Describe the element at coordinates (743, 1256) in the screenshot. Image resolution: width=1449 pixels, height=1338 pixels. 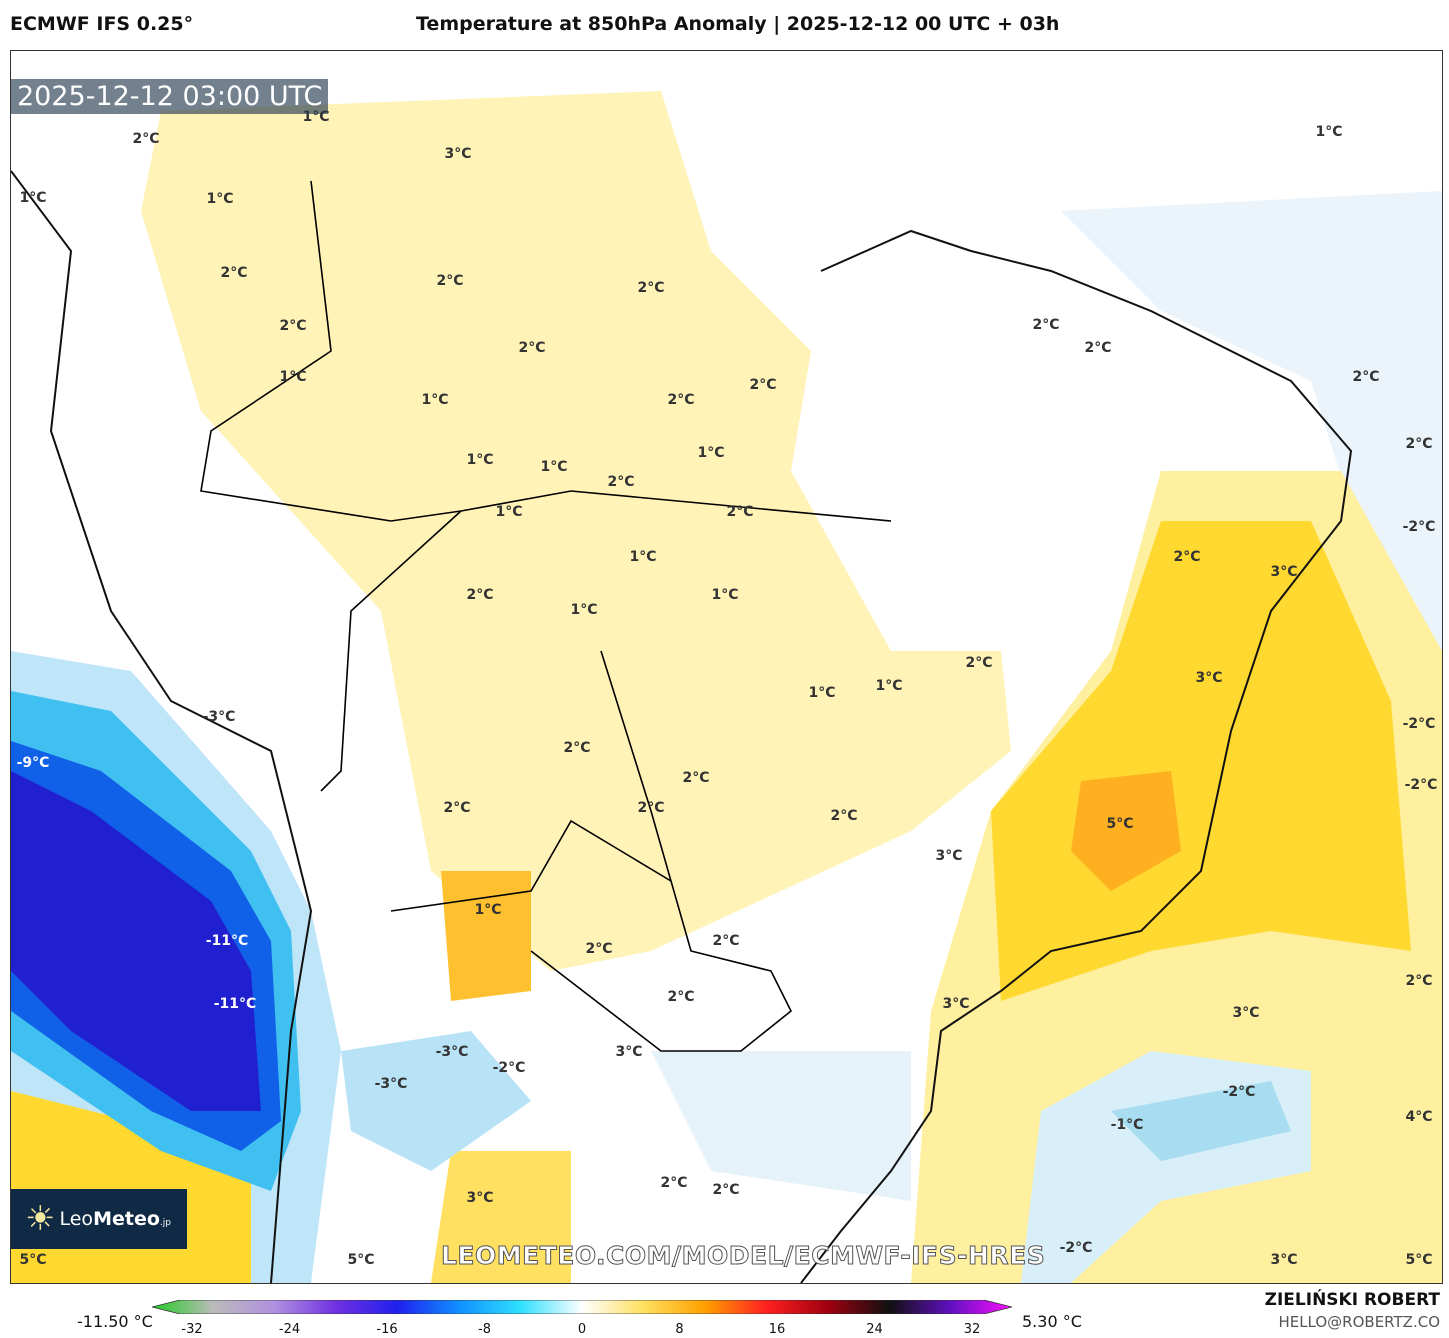
I see `watermark-url: LEOMETEO.COM/MODEL/ECMWF-IFS-HRES` at that location.